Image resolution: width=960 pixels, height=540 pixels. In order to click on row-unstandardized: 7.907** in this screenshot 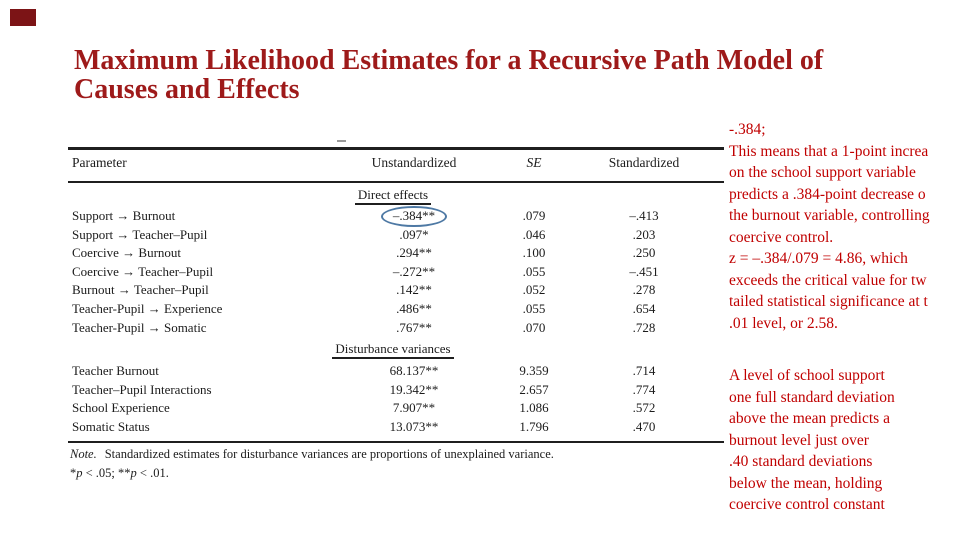, I will do `click(414, 408)`.